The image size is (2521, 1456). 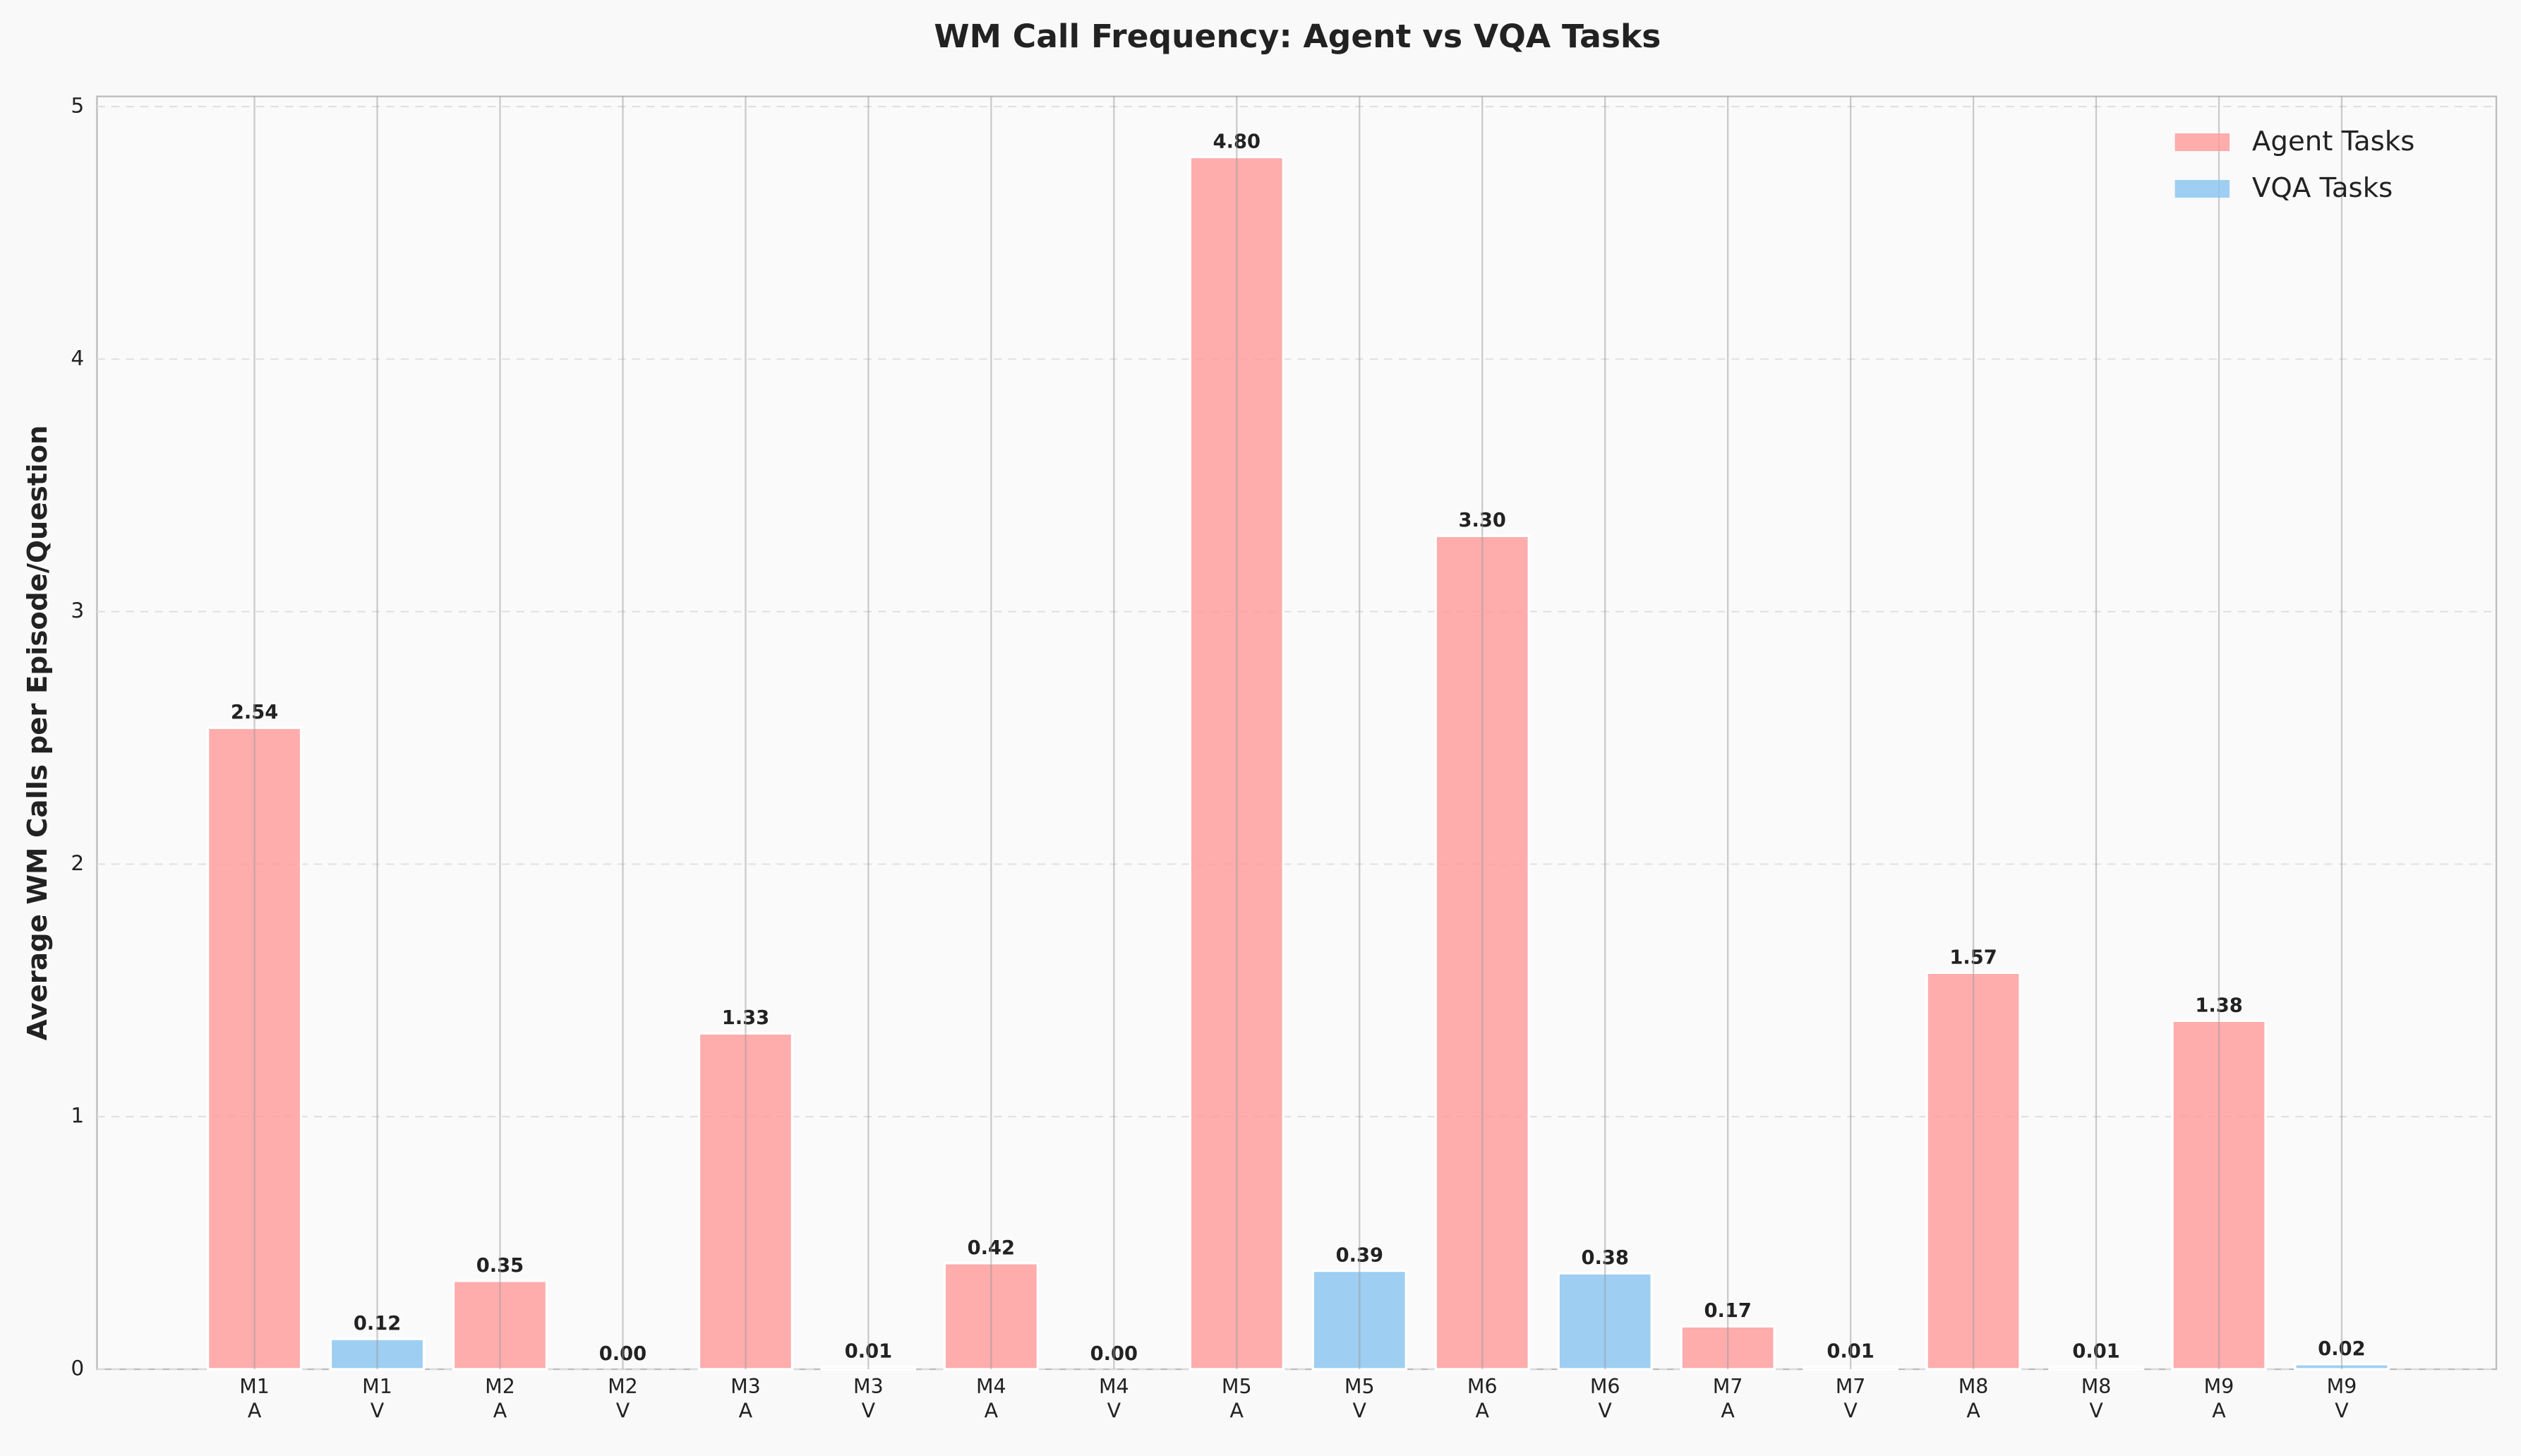 I want to click on x-tick-label: M4 V, so click(x=1113, y=1398).